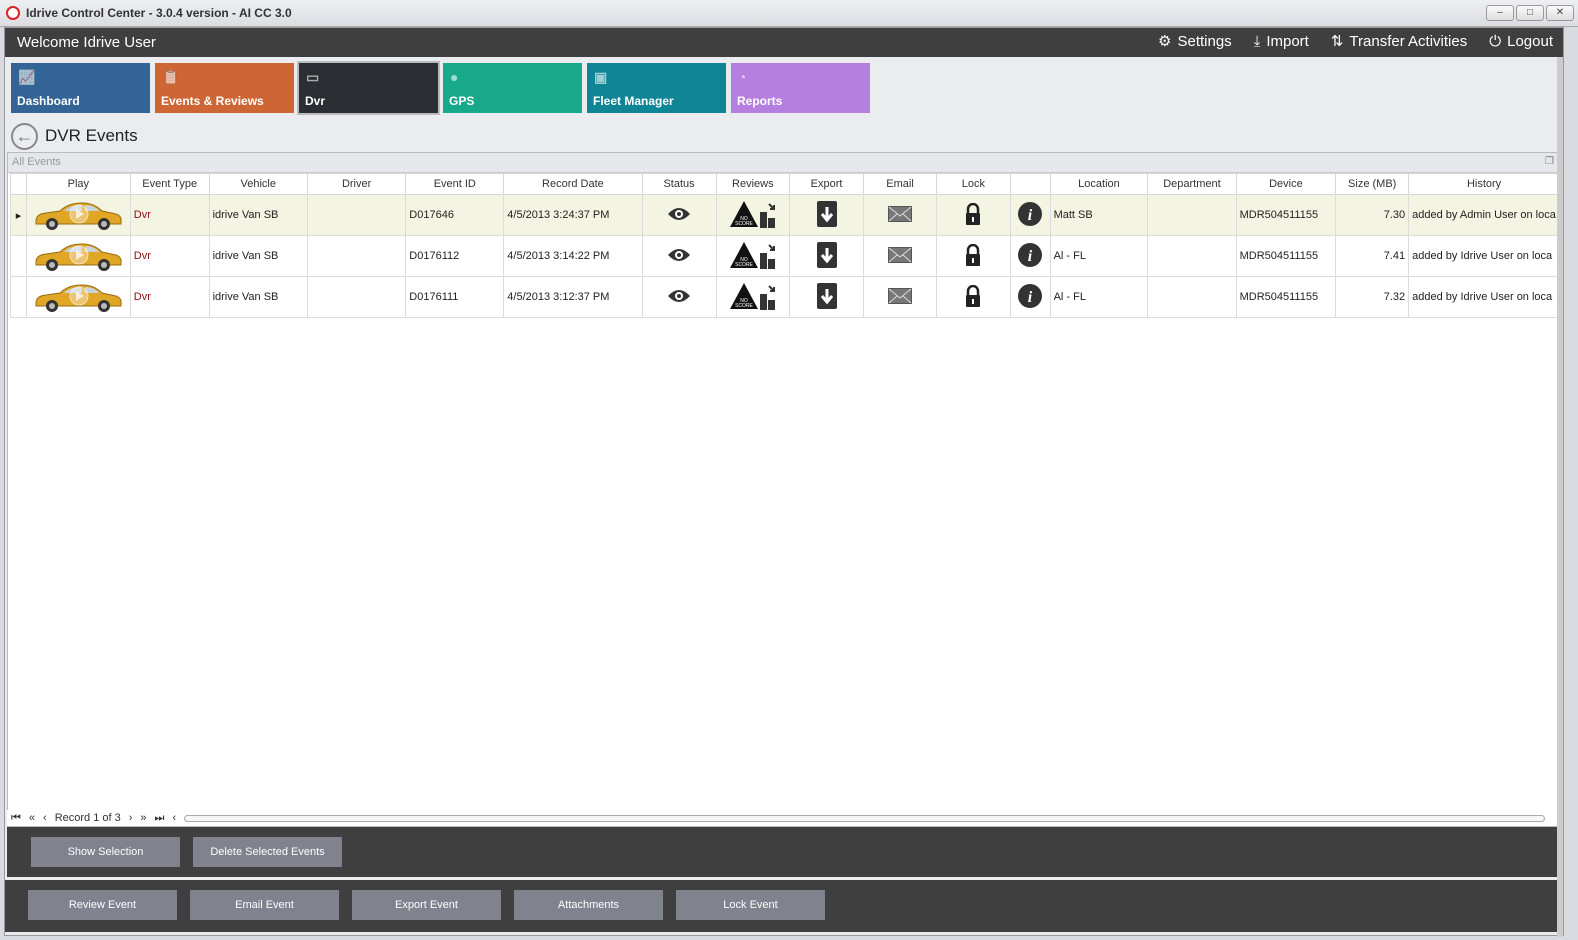 This screenshot has width=1578, height=940. What do you see at coordinates (973, 184) in the screenshot?
I see `column-header: Lock` at bounding box center [973, 184].